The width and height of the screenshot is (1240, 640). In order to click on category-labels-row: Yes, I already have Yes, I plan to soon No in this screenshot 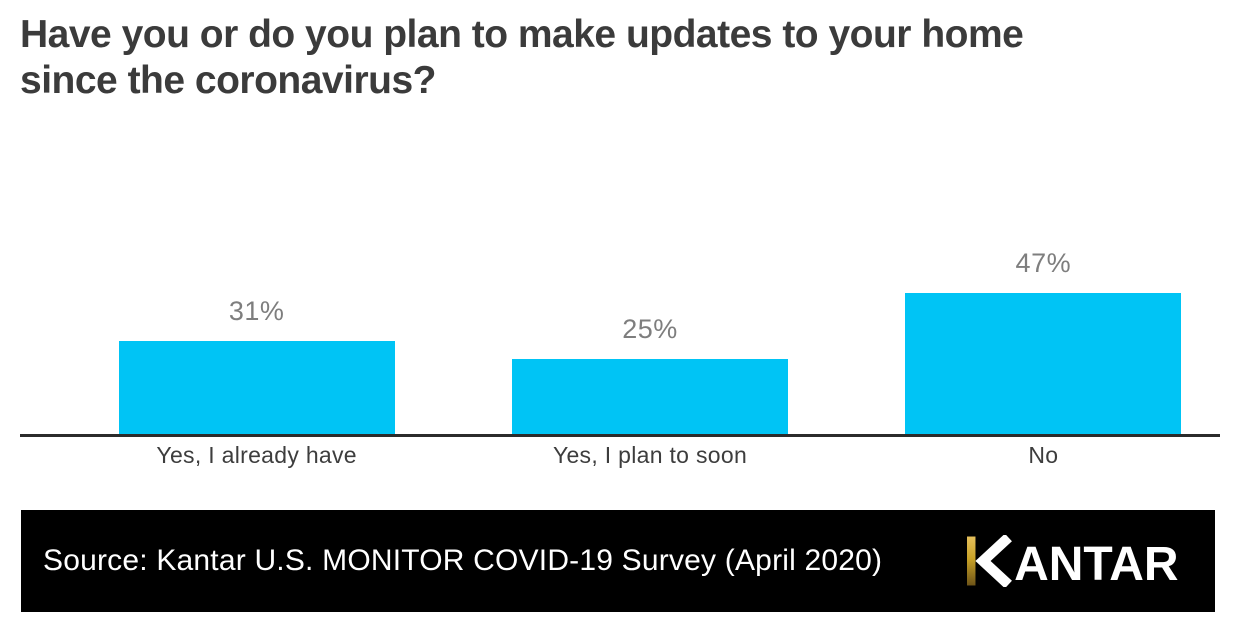, I will do `click(650, 455)`.